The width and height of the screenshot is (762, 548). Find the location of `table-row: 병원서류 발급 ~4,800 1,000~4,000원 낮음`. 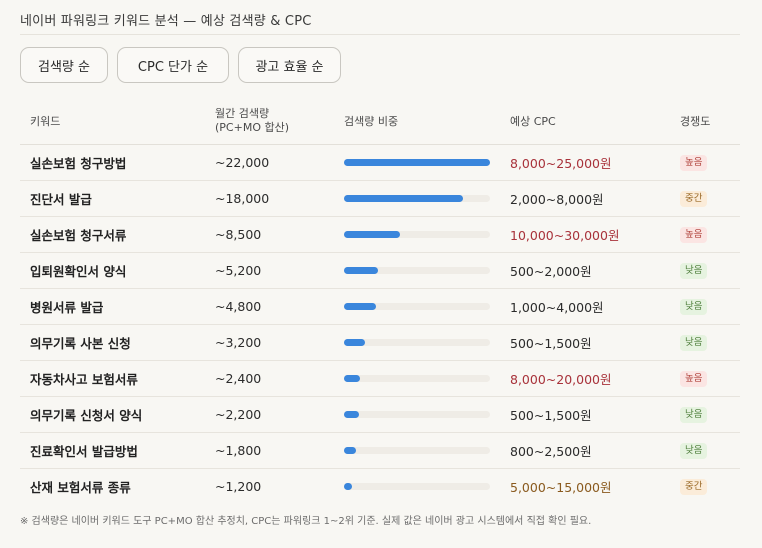

table-row: 병원서류 발급 ~4,800 1,000~4,000원 낮음 is located at coordinates (380, 307).